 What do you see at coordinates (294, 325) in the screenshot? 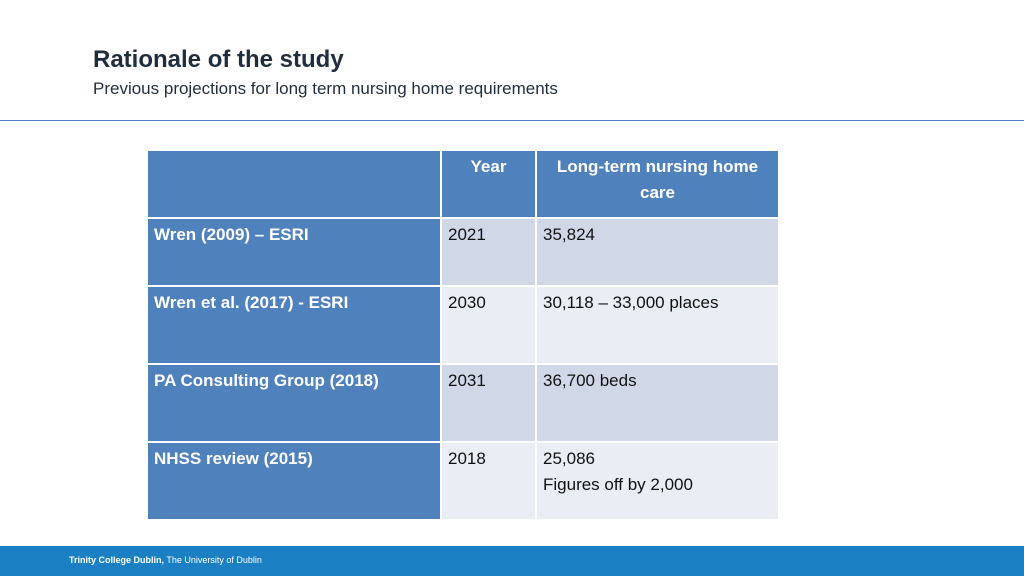
I see `row-source: Wren et al. (2017) - ESRI` at bounding box center [294, 325].